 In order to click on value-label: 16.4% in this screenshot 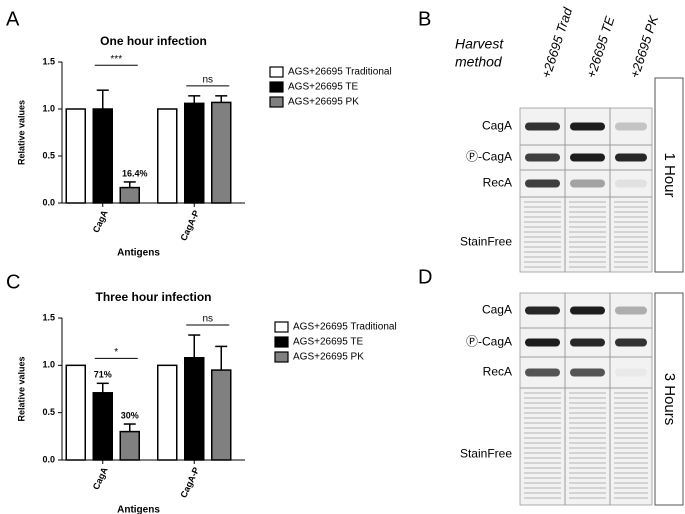, I will do `click(135, 173)`.